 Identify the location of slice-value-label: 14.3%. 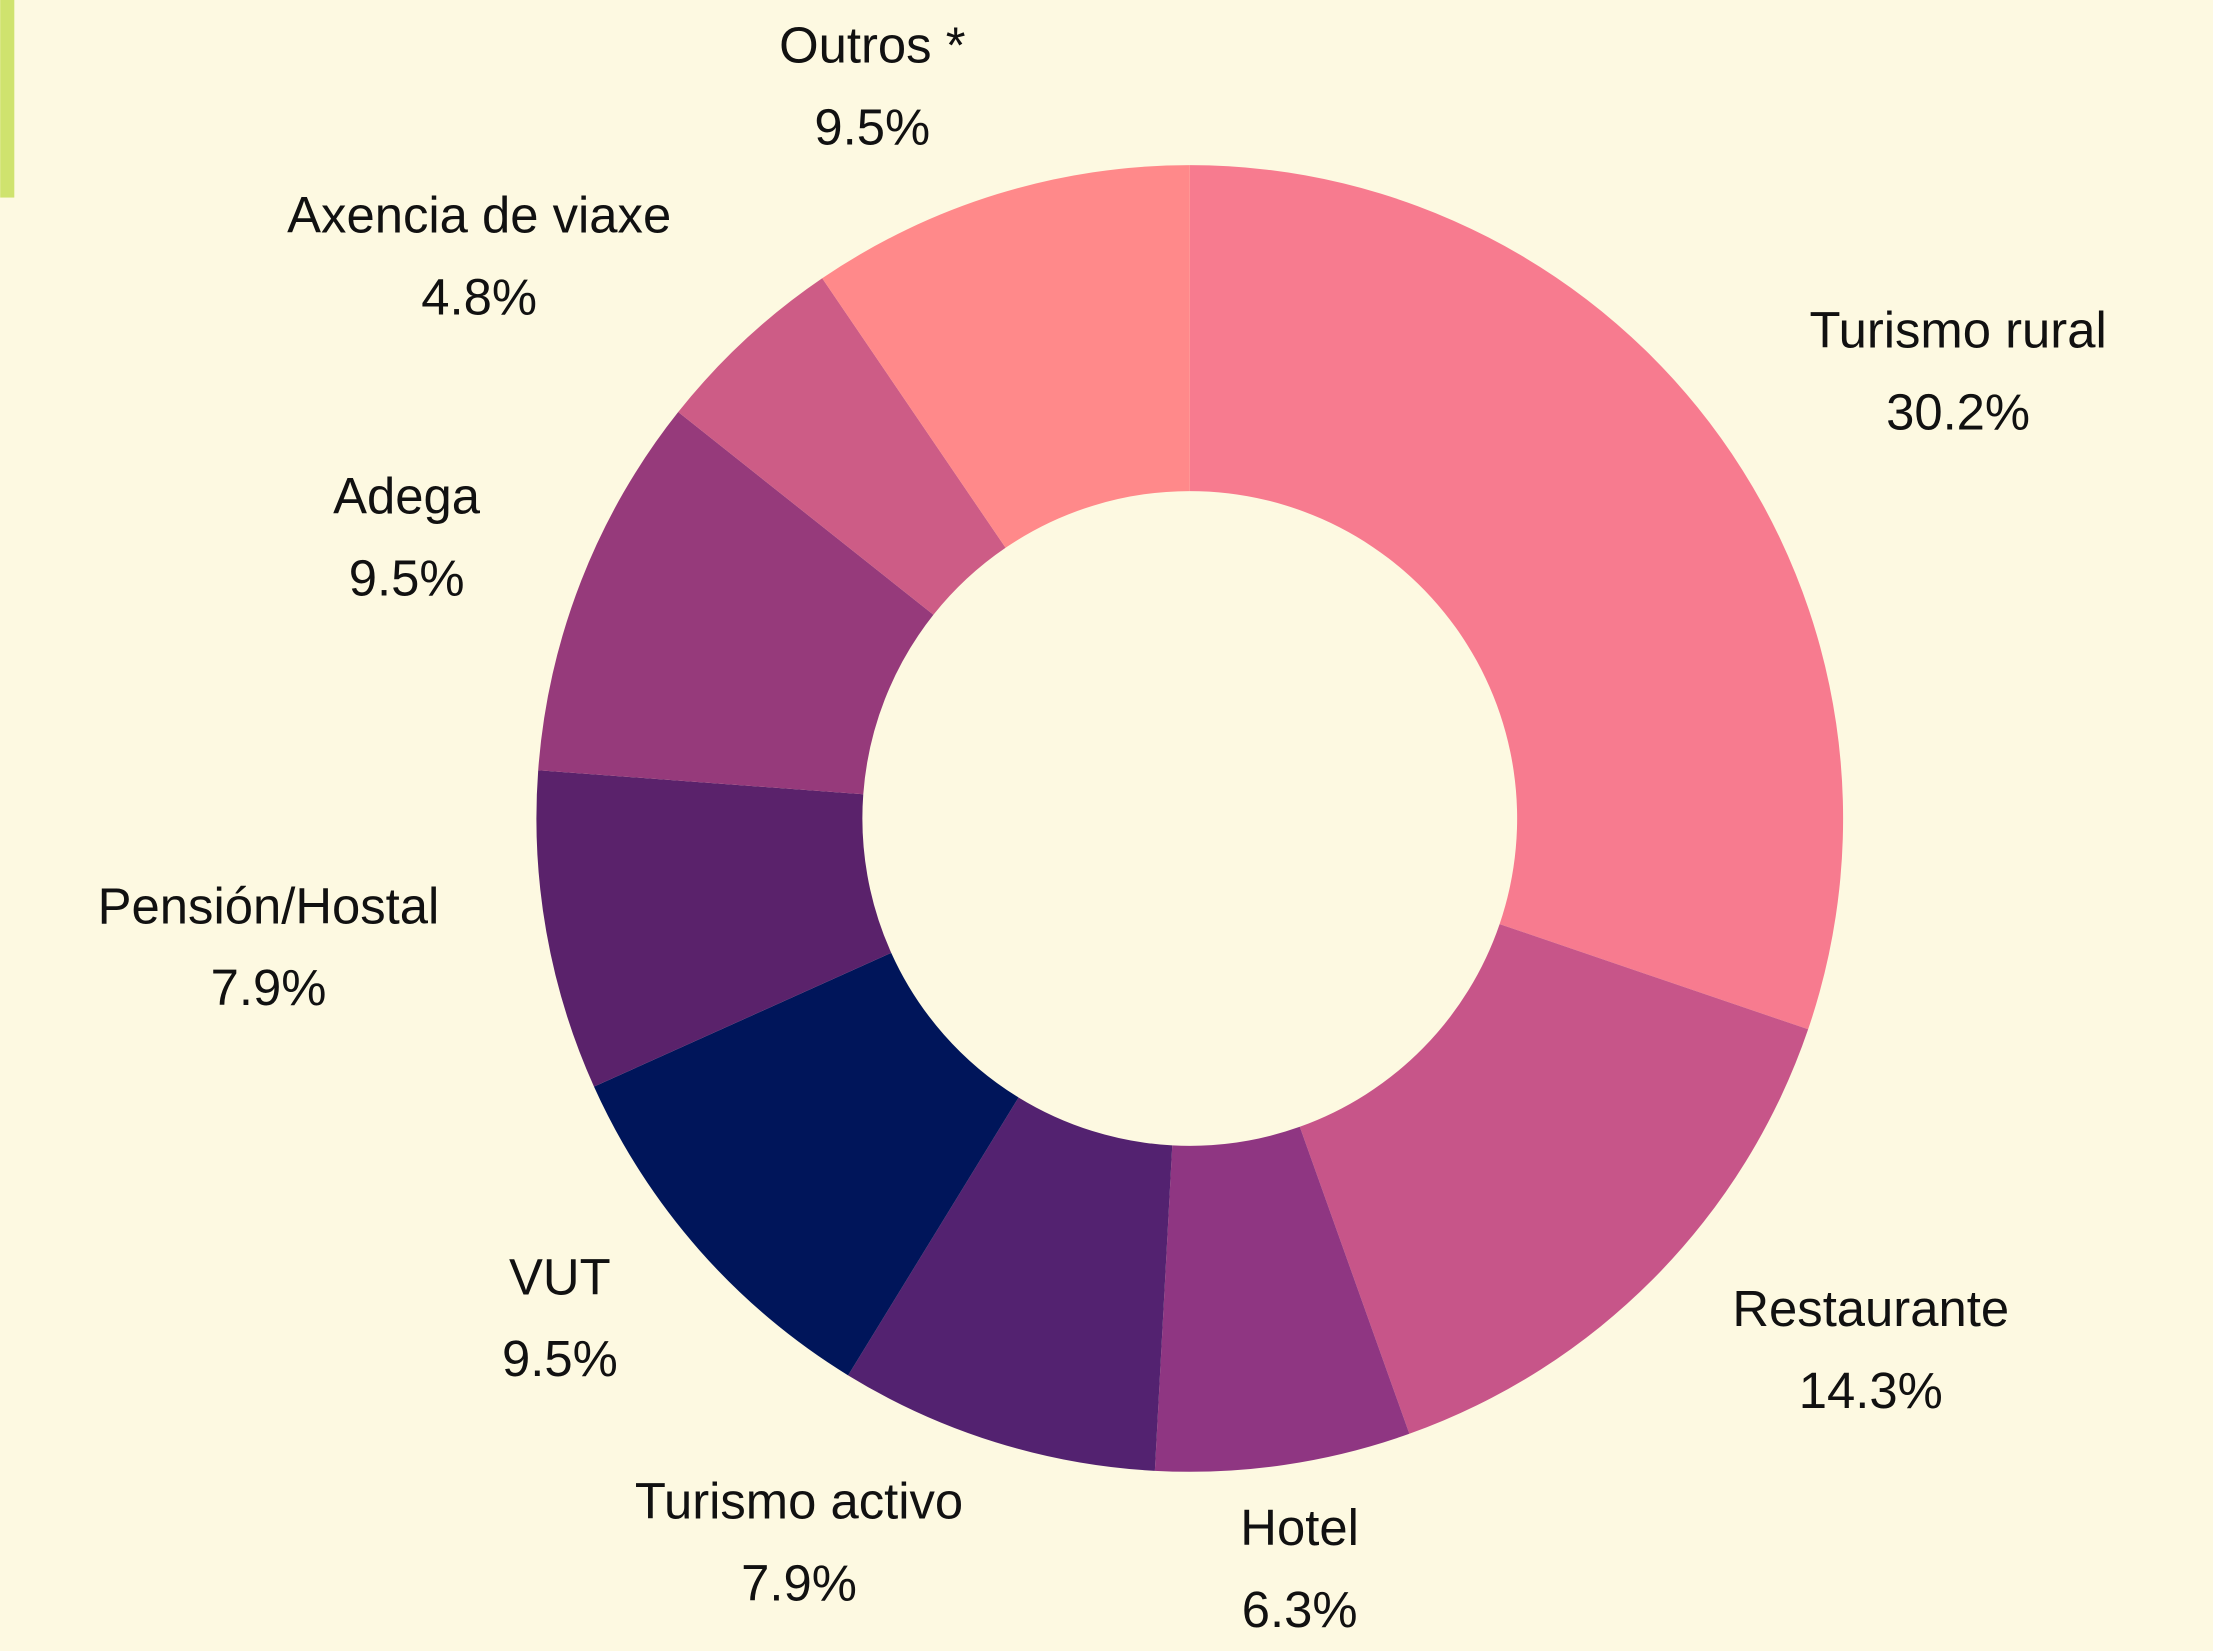
(1871, 1390).